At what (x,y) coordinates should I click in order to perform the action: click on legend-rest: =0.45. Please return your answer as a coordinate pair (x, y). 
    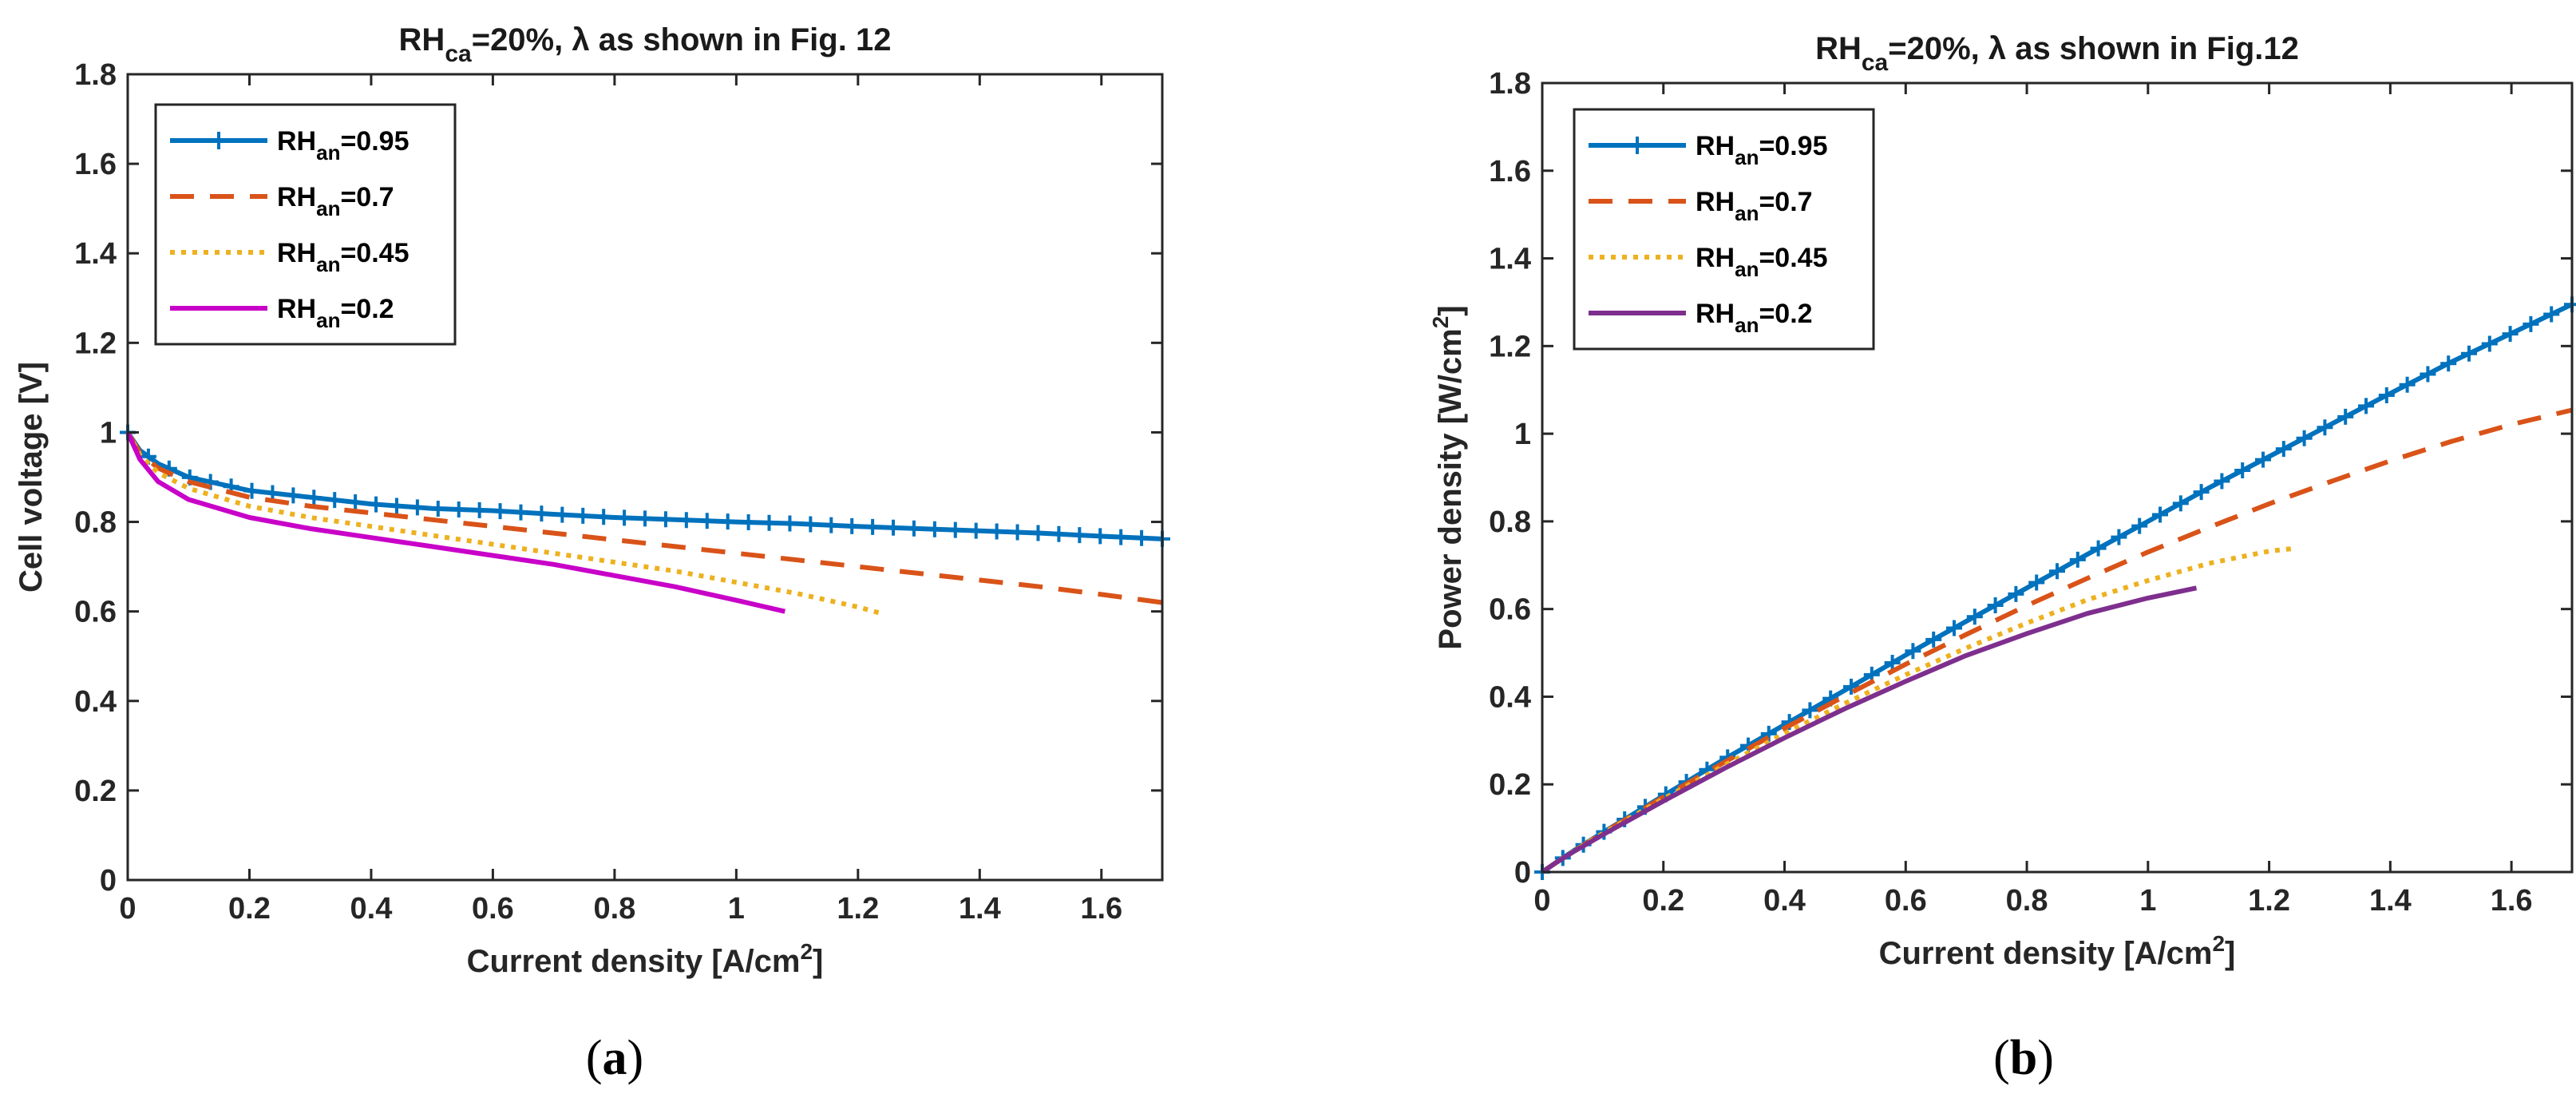
    Looking at the image, I should click on (1793, 258).